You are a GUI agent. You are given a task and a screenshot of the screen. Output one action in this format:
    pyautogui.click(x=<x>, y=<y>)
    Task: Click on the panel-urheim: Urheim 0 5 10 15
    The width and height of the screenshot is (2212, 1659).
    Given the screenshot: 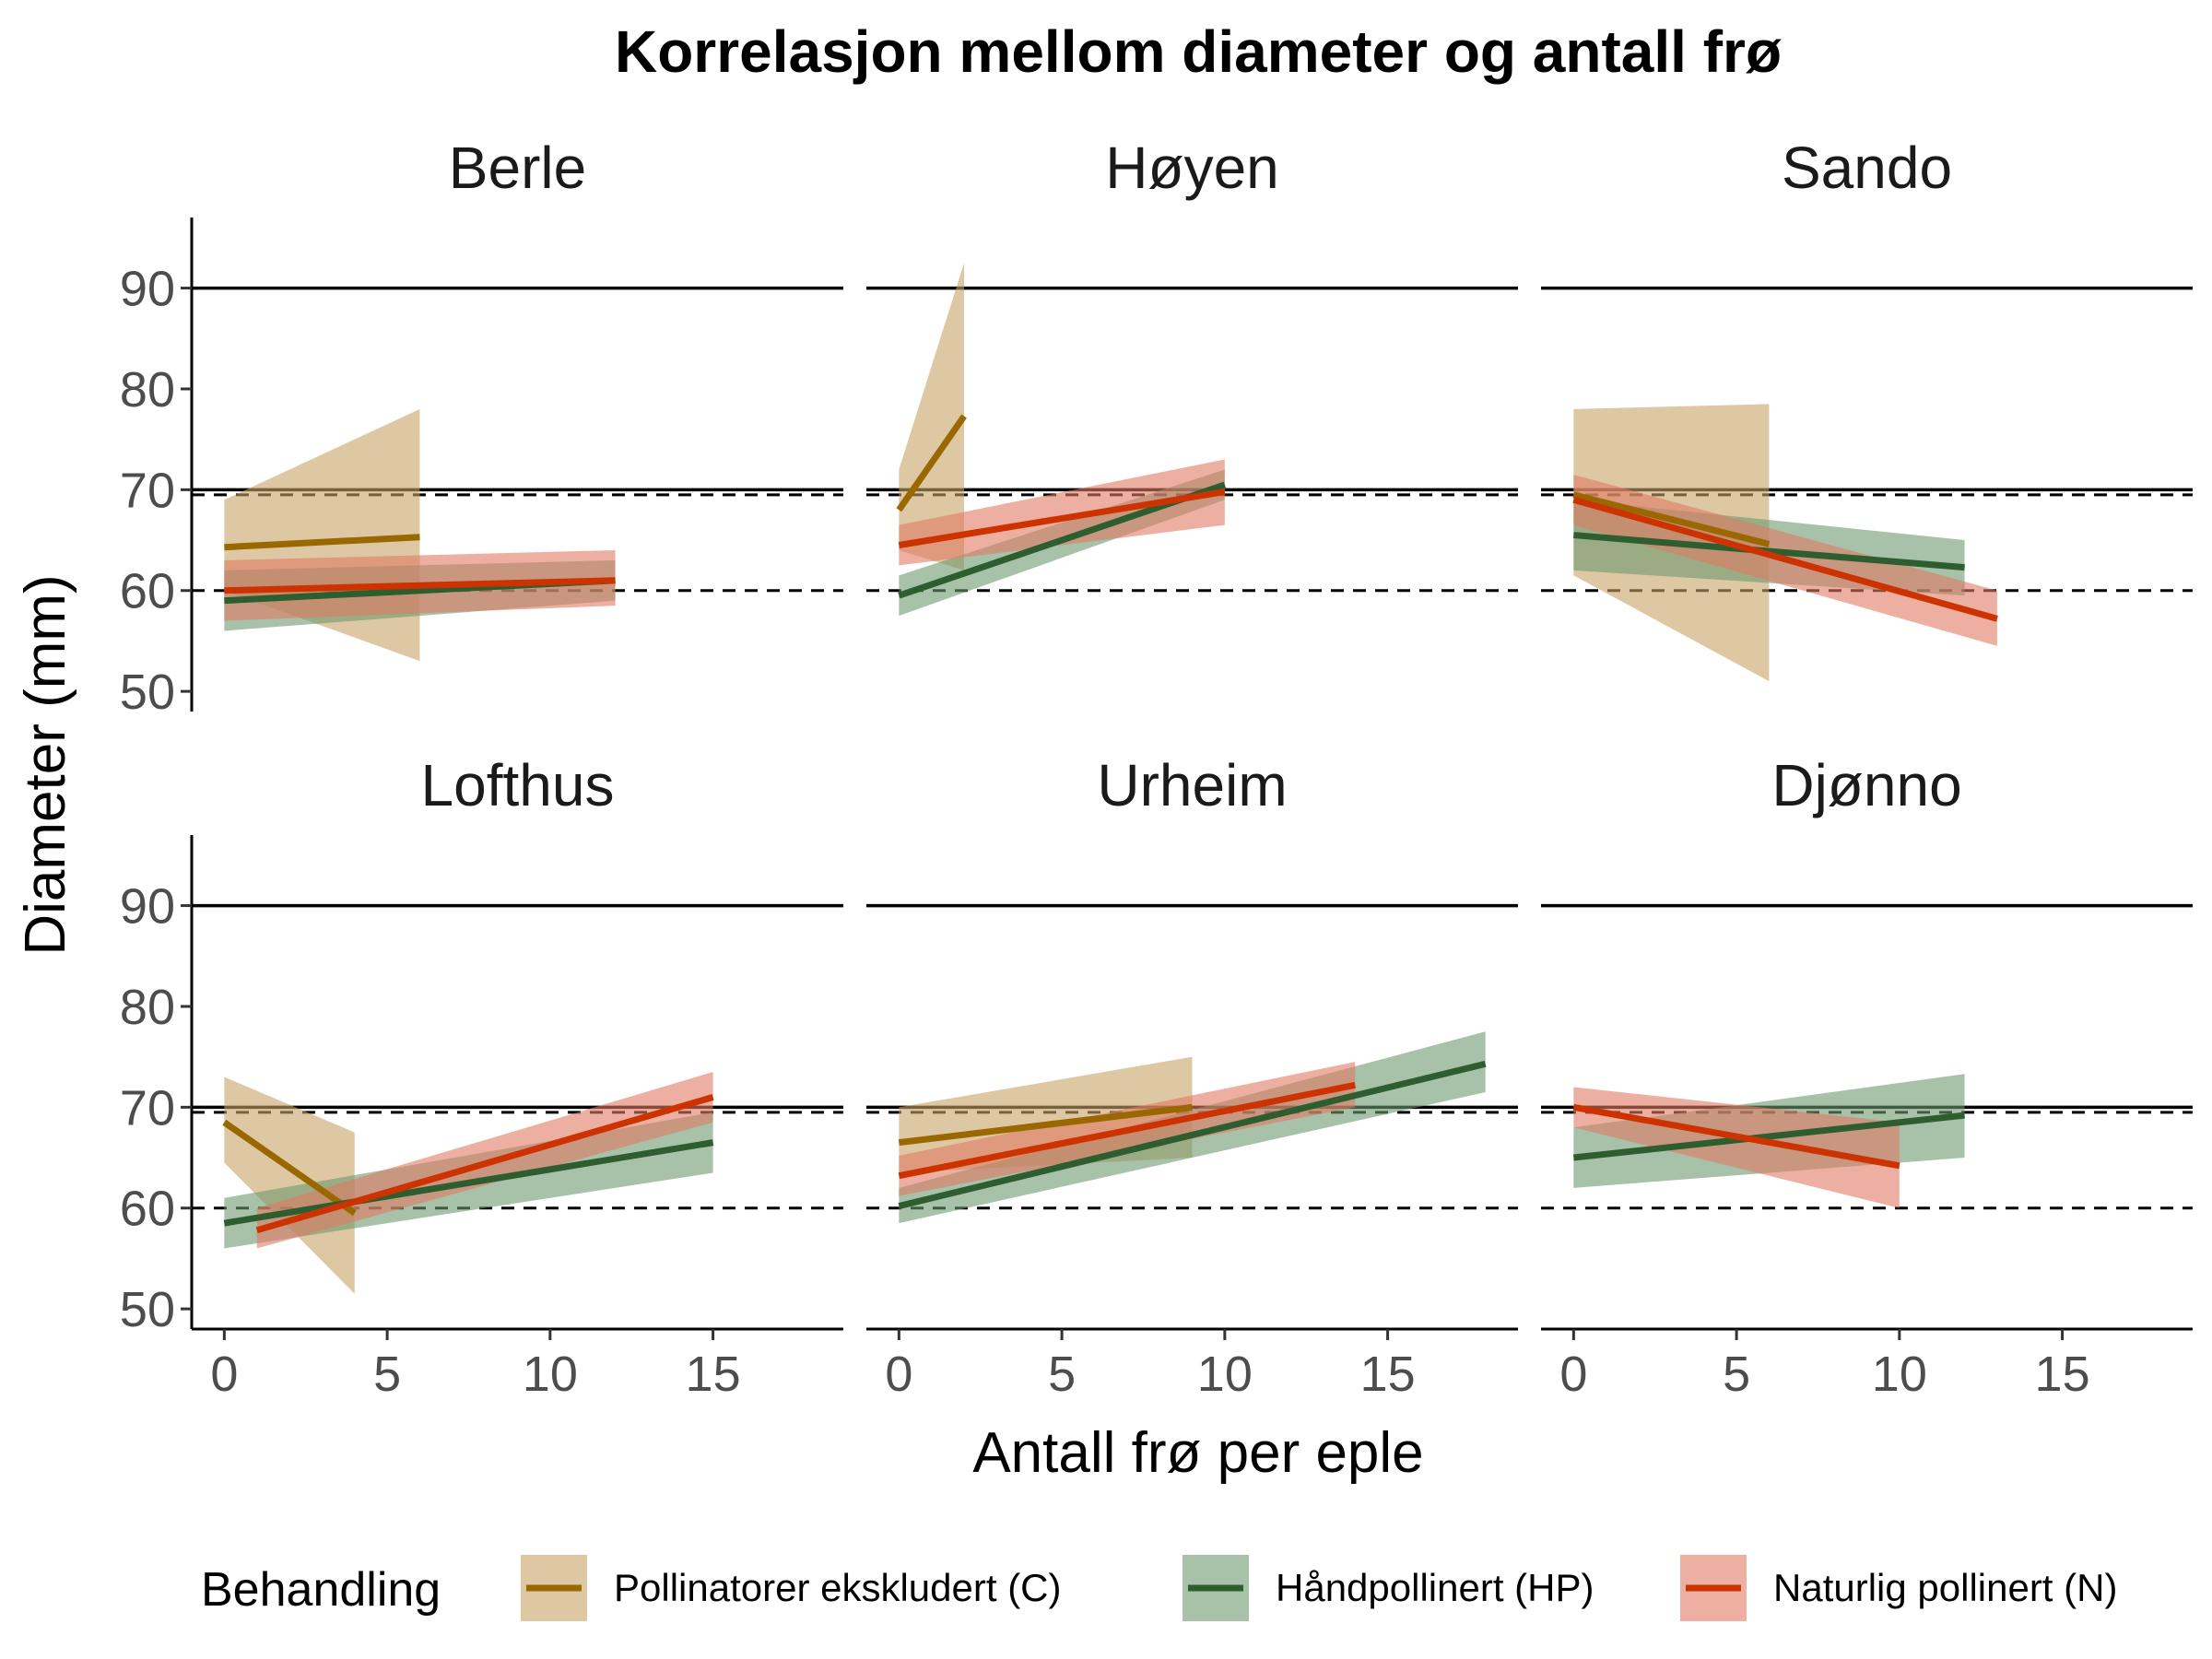 What is the action you would take?
    pyautogui.click(x=1192, y=1077)
    